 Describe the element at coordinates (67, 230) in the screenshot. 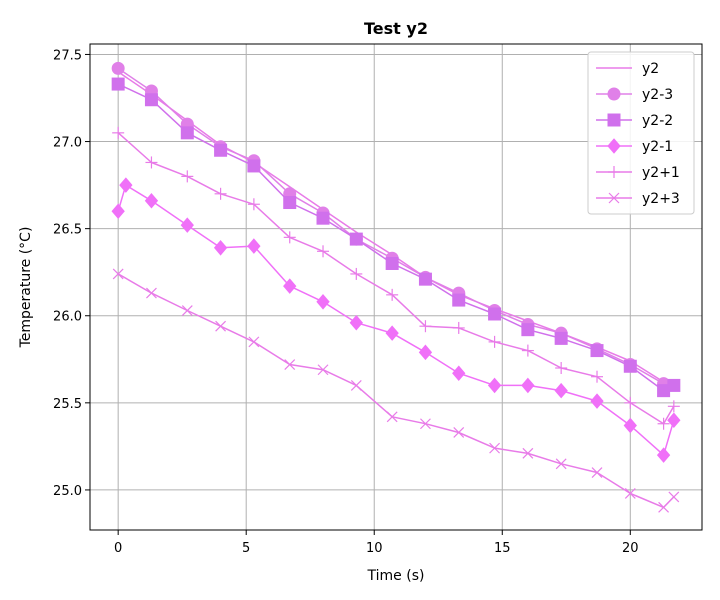

I see `y-tick-label: 26.5` at that location.